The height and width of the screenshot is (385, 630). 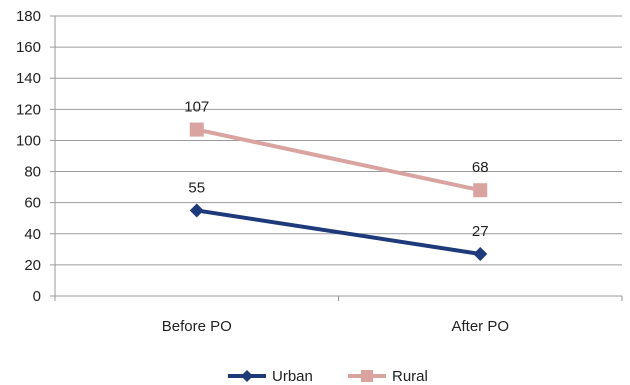 I want to click on legend: Urban Rural, so click(x=328, y=376).